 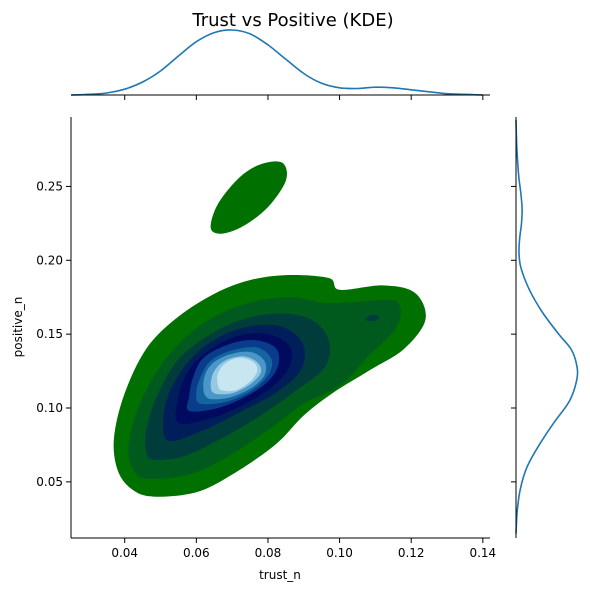 I want to click on top-marginal-density, so click(x=280, y=62).